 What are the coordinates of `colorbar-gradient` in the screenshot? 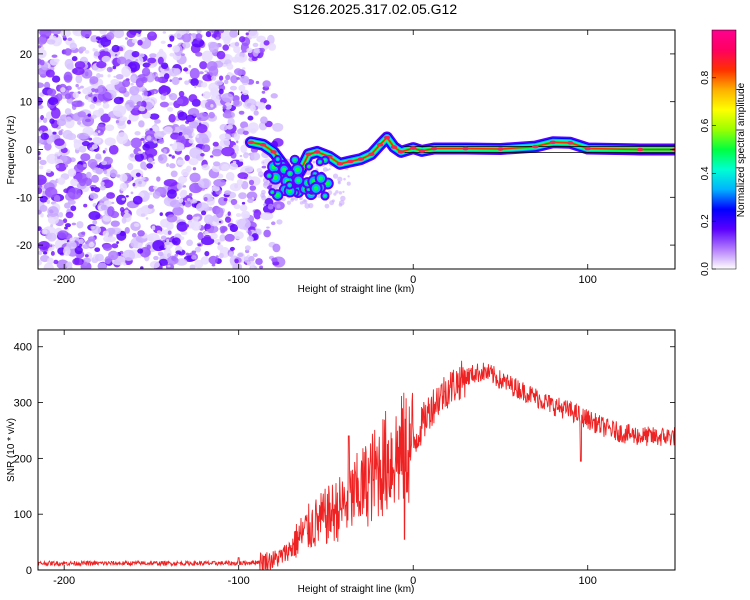 It's located at (724, 149).